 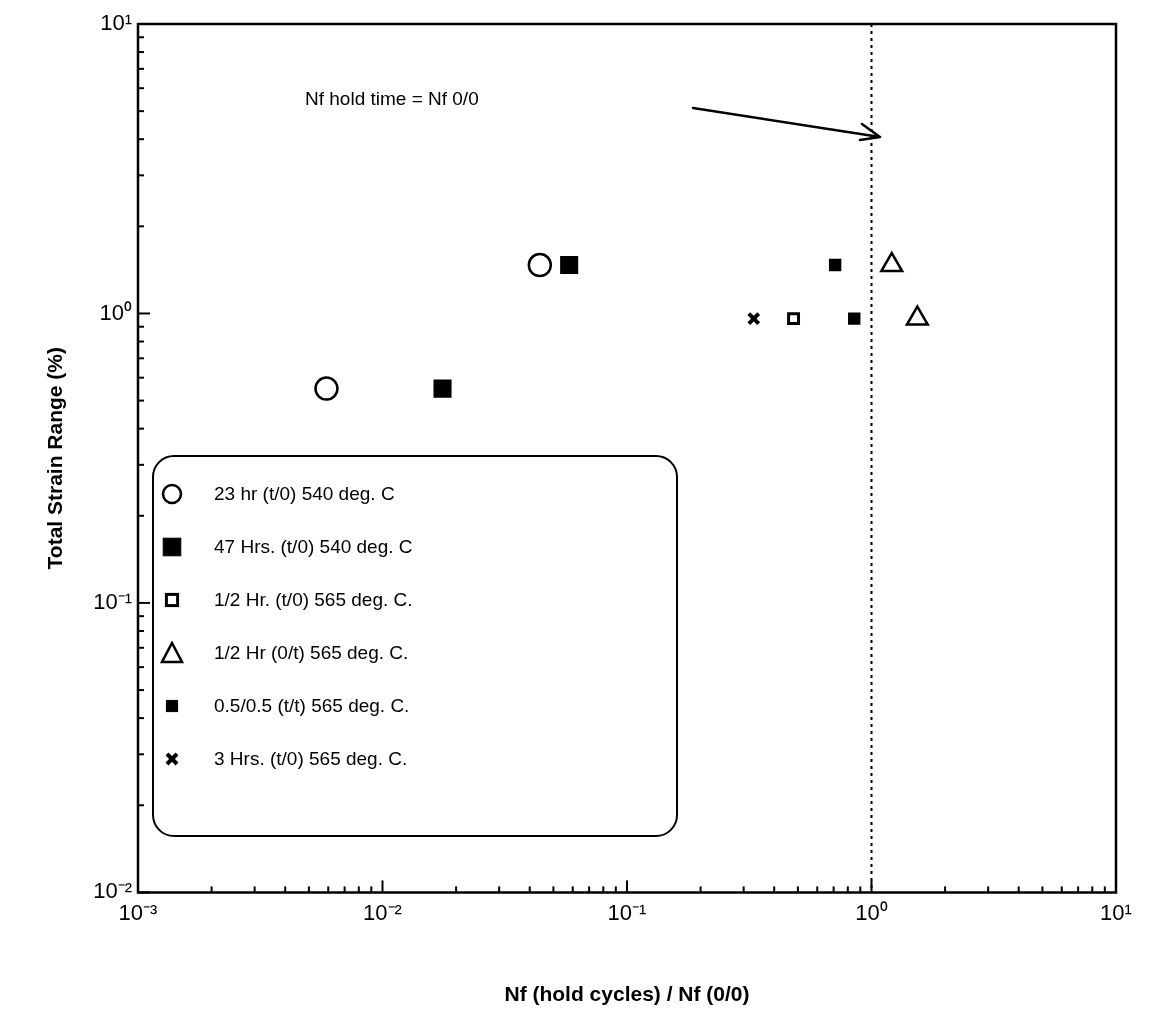 What do you see at coordinates (55, 458) in the screenshot?
I see `y-axis-title: Total Strain Range (%)` at bounding box center [55, 458].